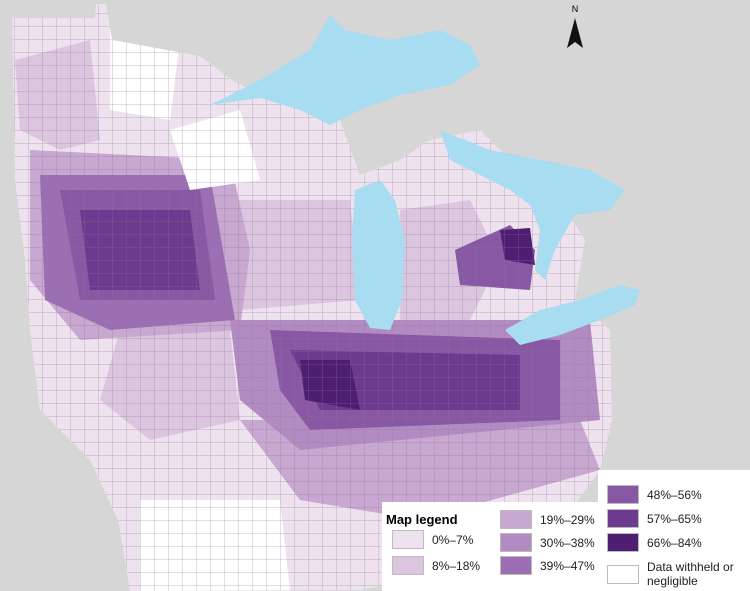 This screenshot has height=591, width=750. I want to click on legend-label: 39%–47%, so click(567, 565).